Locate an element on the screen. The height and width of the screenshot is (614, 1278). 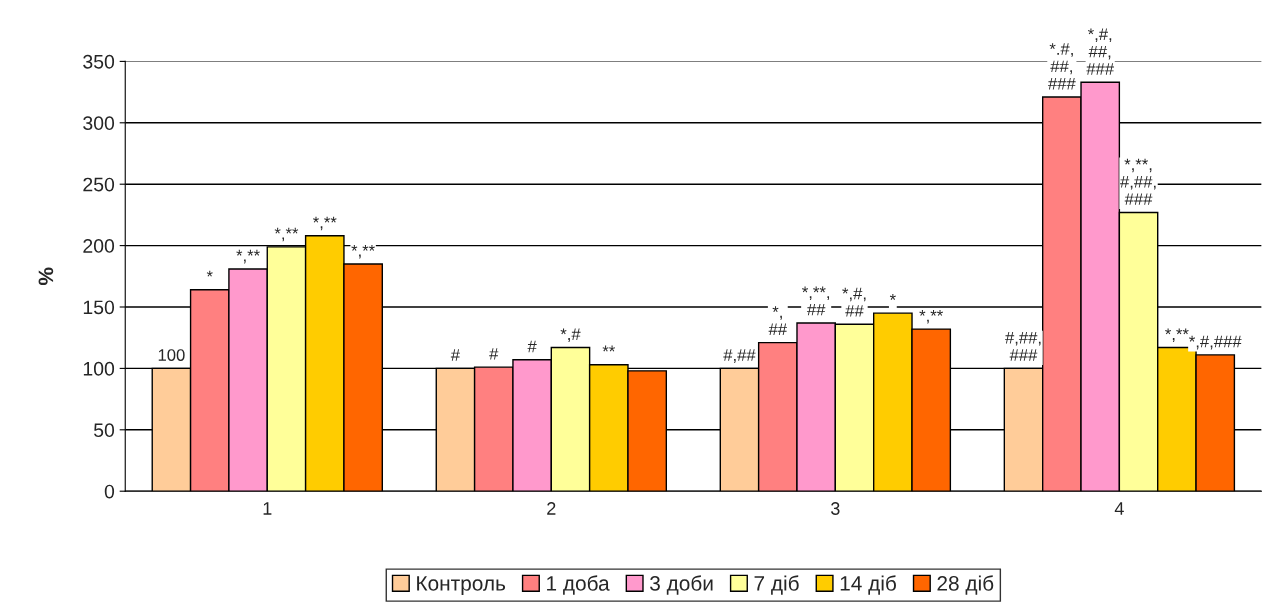
y-tick-label: 300 is located at coordinates (99, 123).